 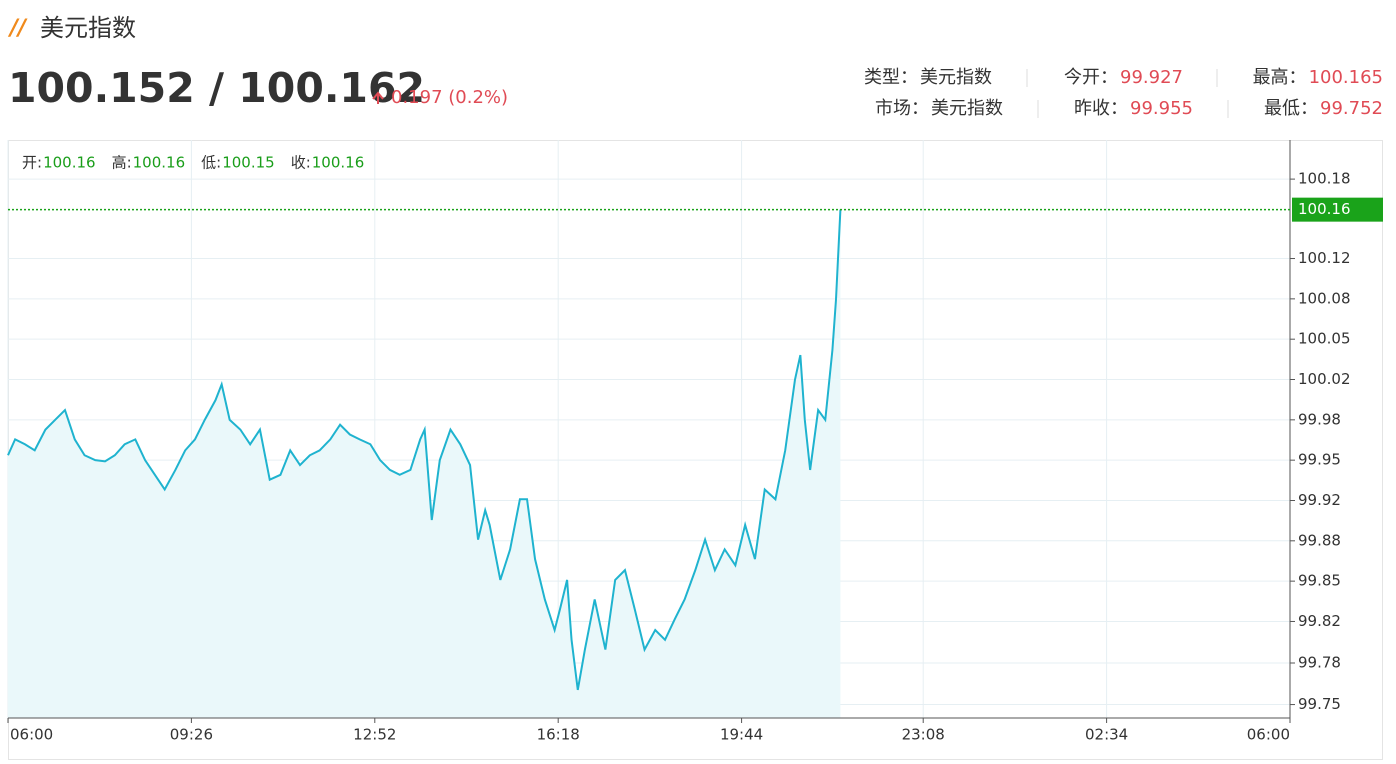 I want to click on y-tick-label: 100.08, so click(x=1324, y=298).